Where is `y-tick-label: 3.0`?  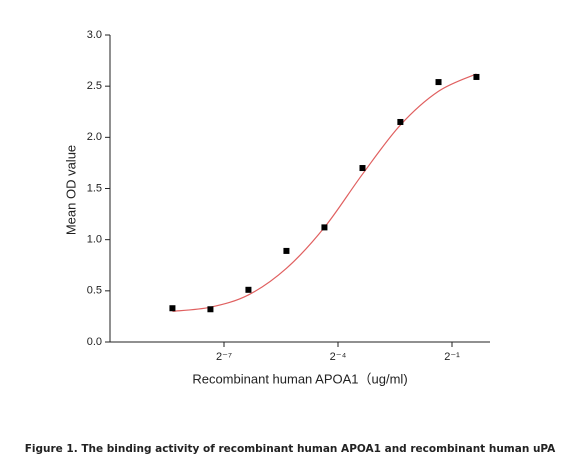
y-tick-label: 3.0 is located at coordinates (94, 35).